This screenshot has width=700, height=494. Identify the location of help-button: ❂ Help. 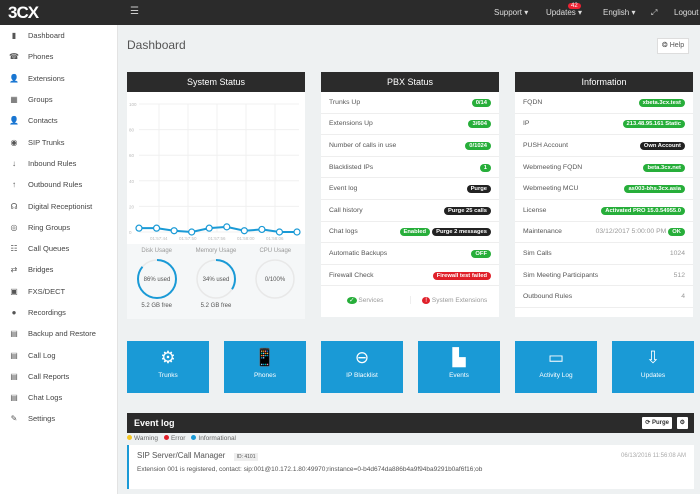
(673, 46).